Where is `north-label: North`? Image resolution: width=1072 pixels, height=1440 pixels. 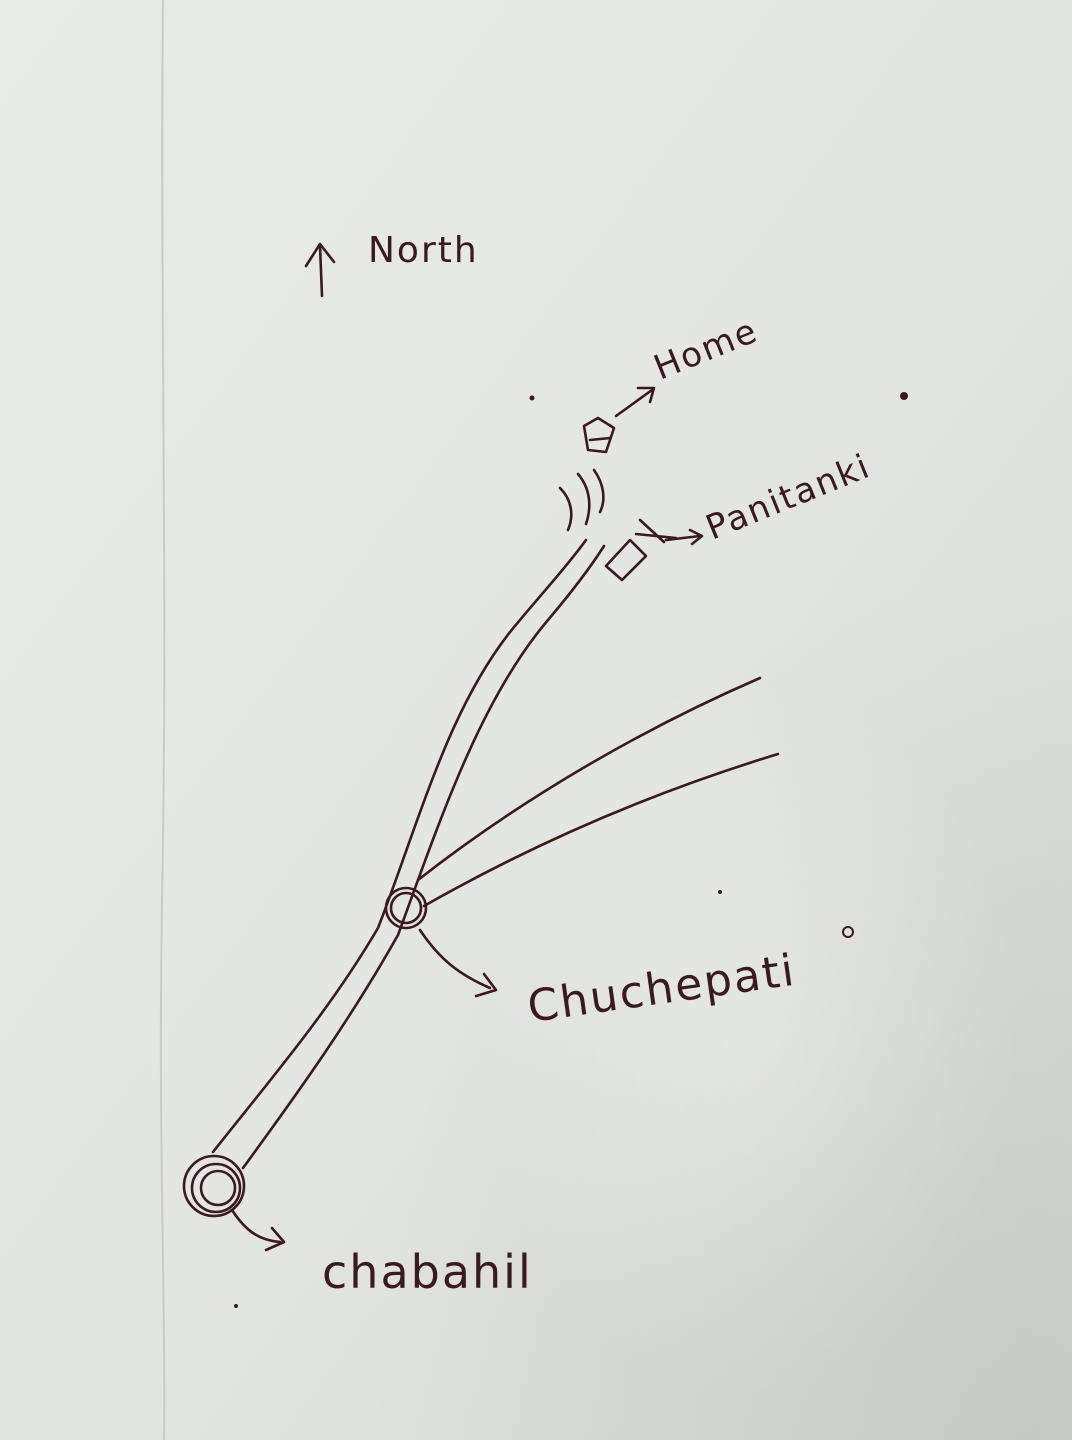
north-label: North is located at coordinates (423, 250).